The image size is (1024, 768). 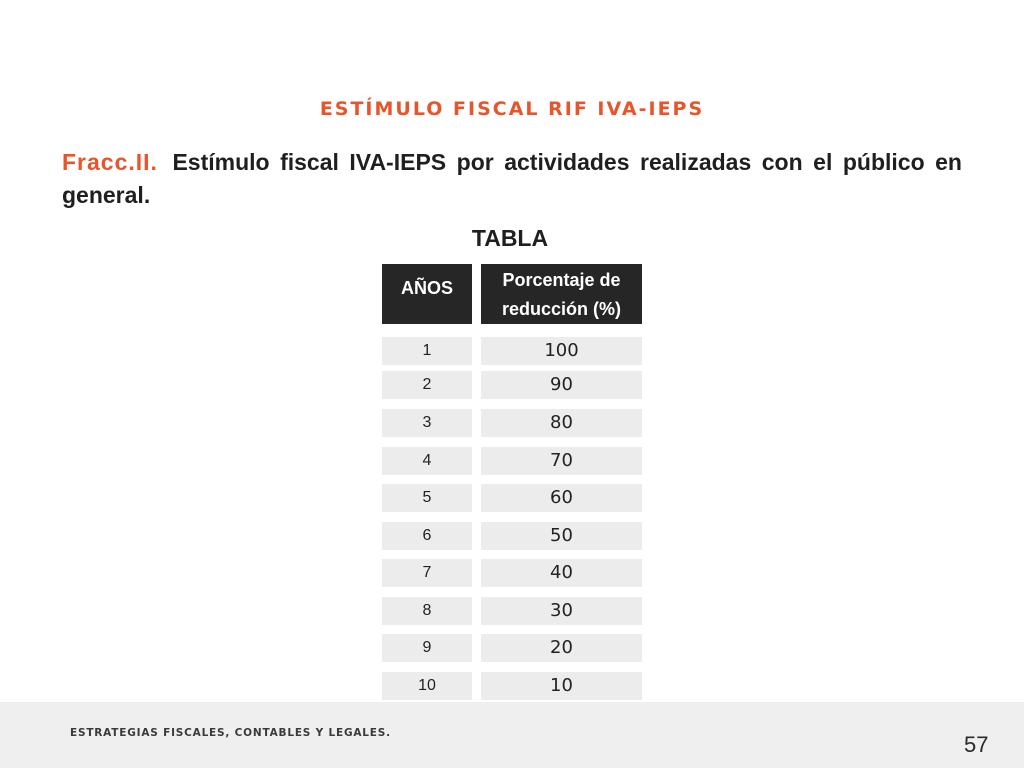 What do you see at coordinates (510, 238) in the screenshot?
I see `table-heading: TABLA` at bounding box center [510, 238].